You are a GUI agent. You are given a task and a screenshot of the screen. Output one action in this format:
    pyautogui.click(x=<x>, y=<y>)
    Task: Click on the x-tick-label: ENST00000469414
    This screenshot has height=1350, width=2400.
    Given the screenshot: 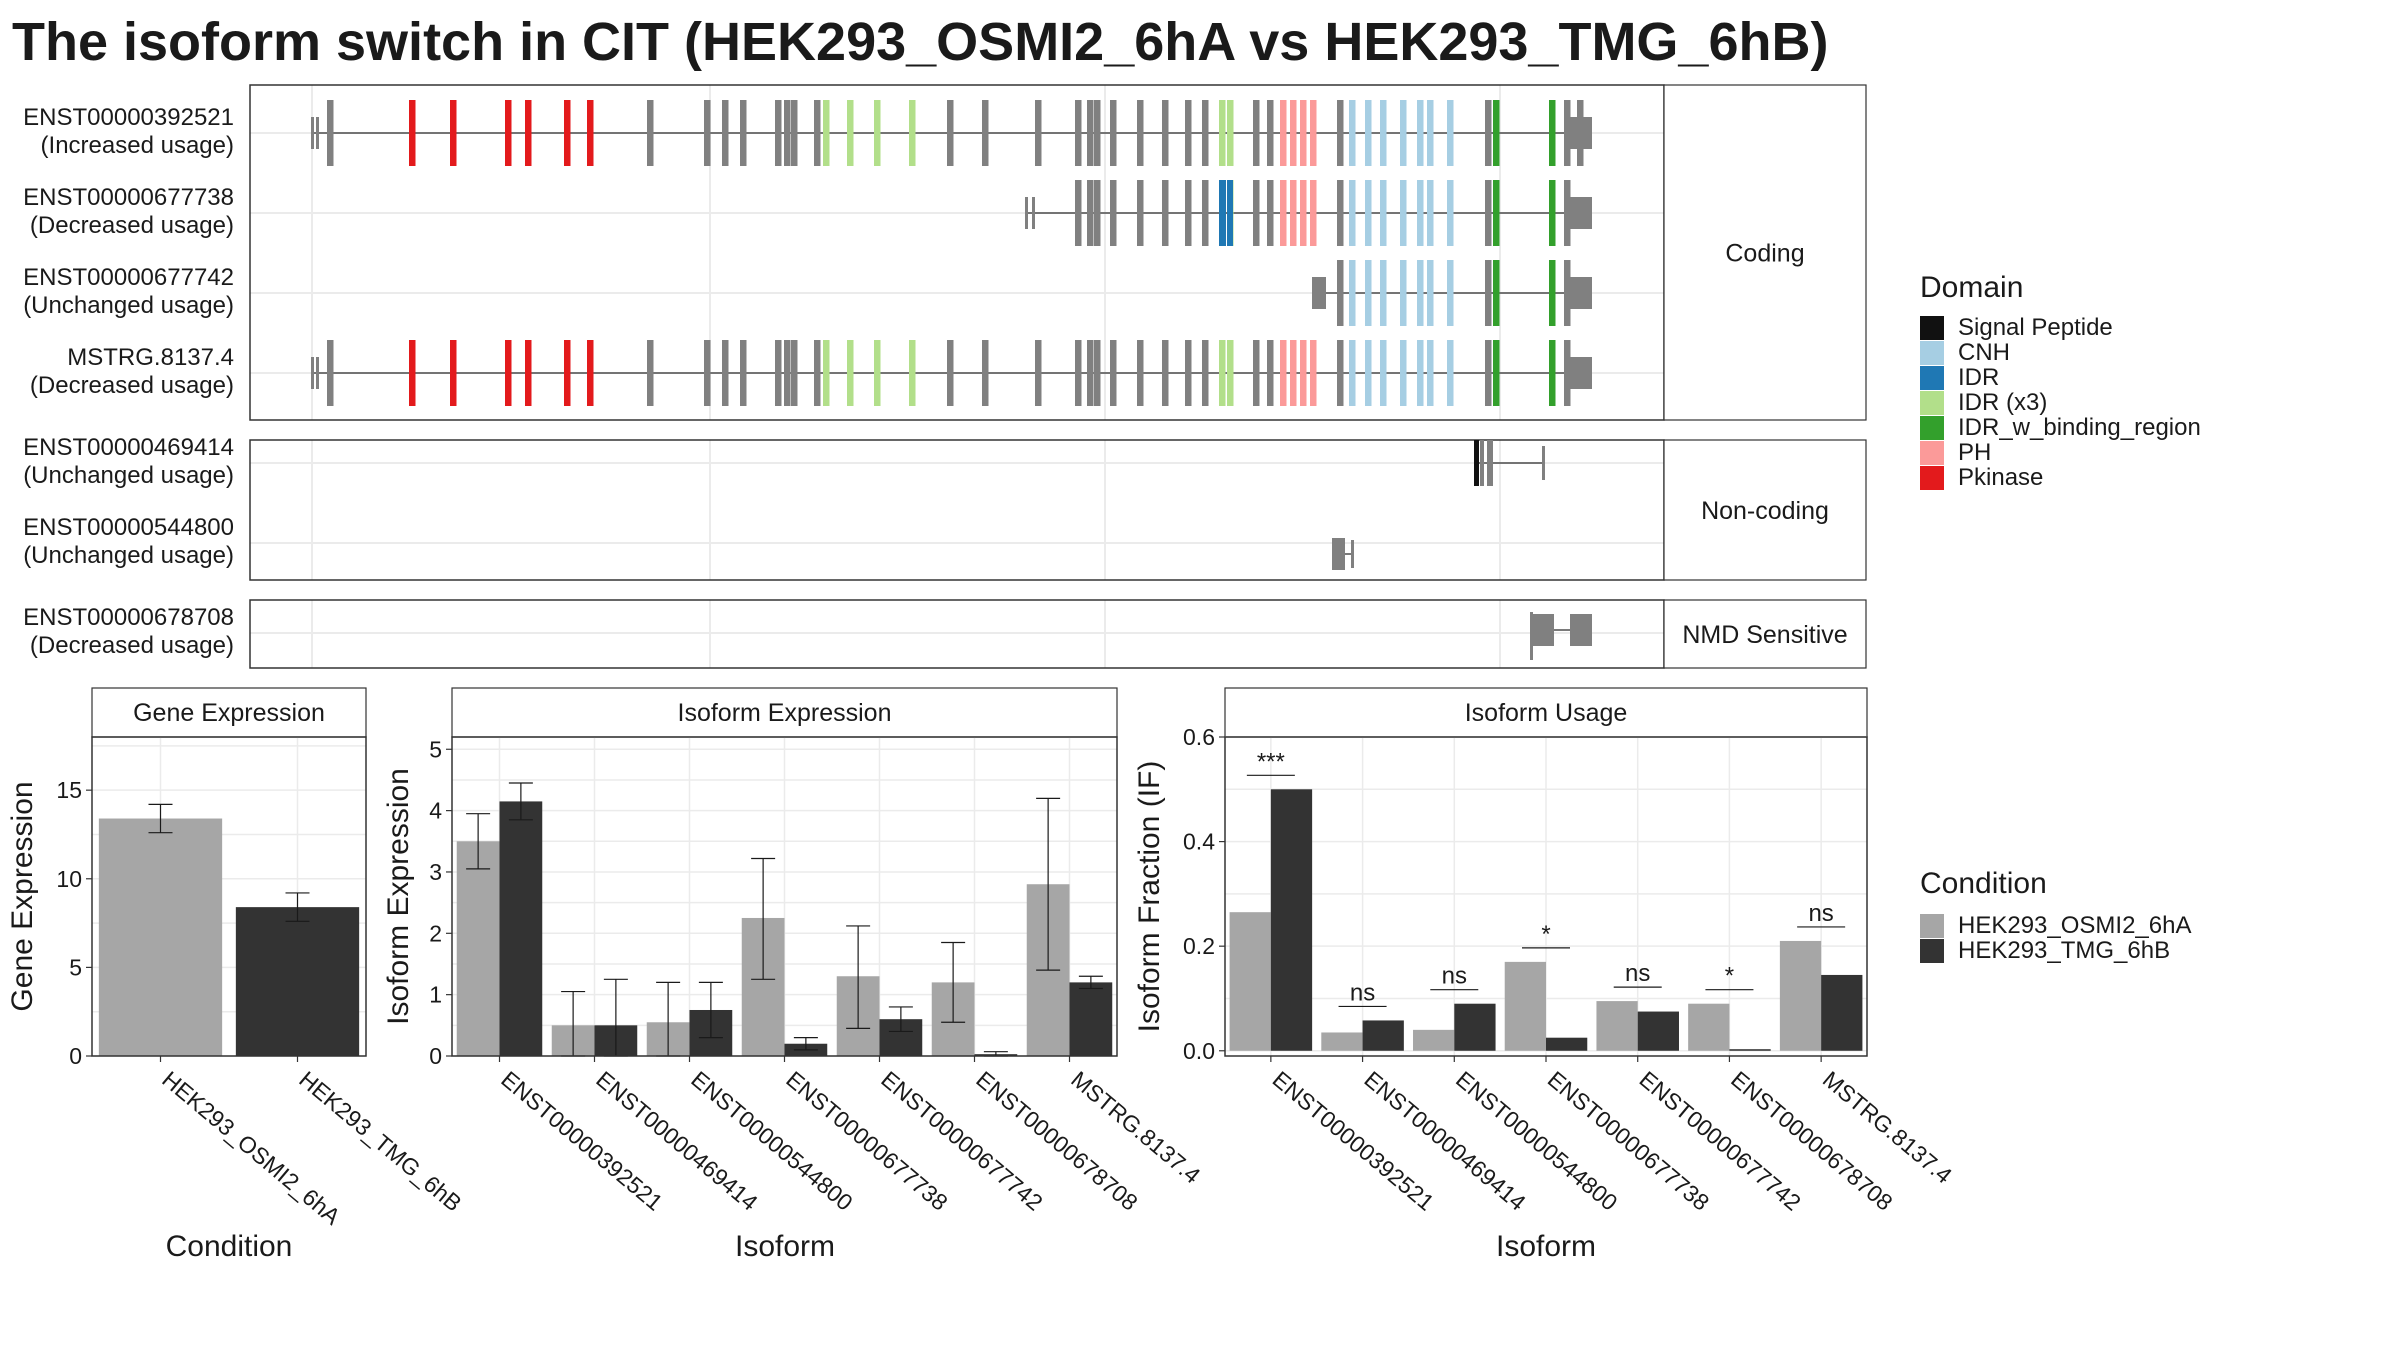 What is the action you would take?
    pyautogui.click(x=1445, y=1141)
    